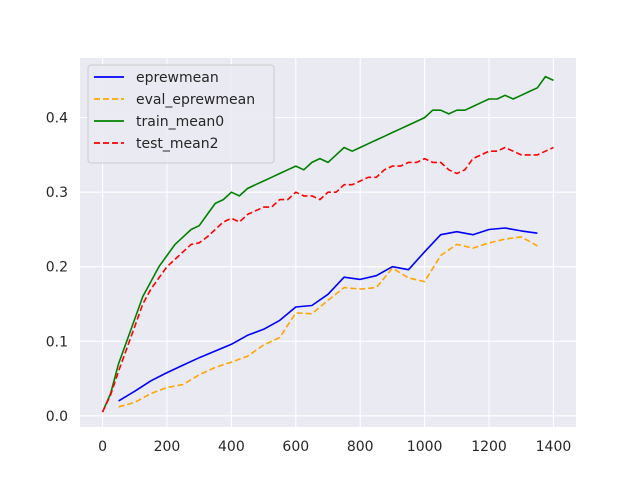  I want to click on y-tick-label: 0.3, so click(57, 193).